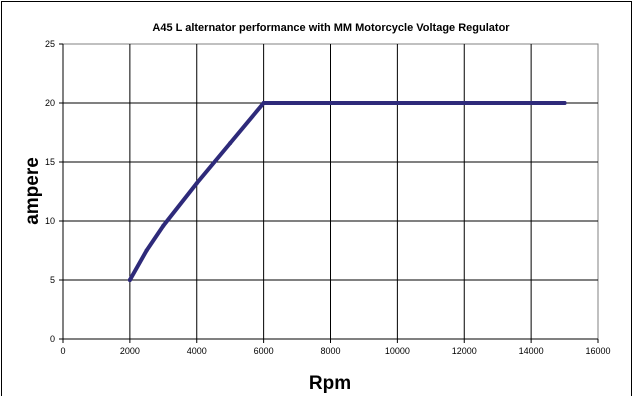  What do you see at coordinates (50, 103) in the screenshot?
I see `y-tick-label: 20` at bounding box center [50, 103].